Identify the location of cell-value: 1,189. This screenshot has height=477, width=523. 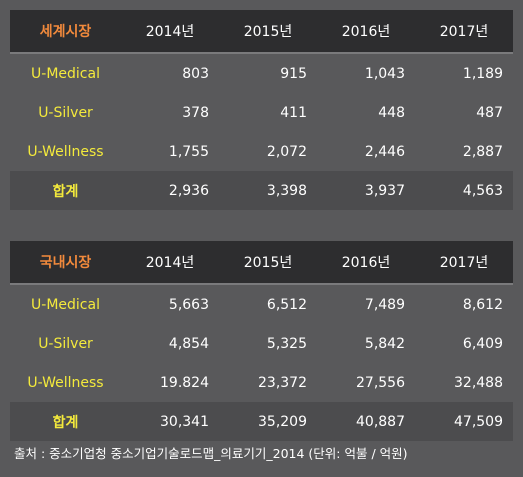
(464, 72).